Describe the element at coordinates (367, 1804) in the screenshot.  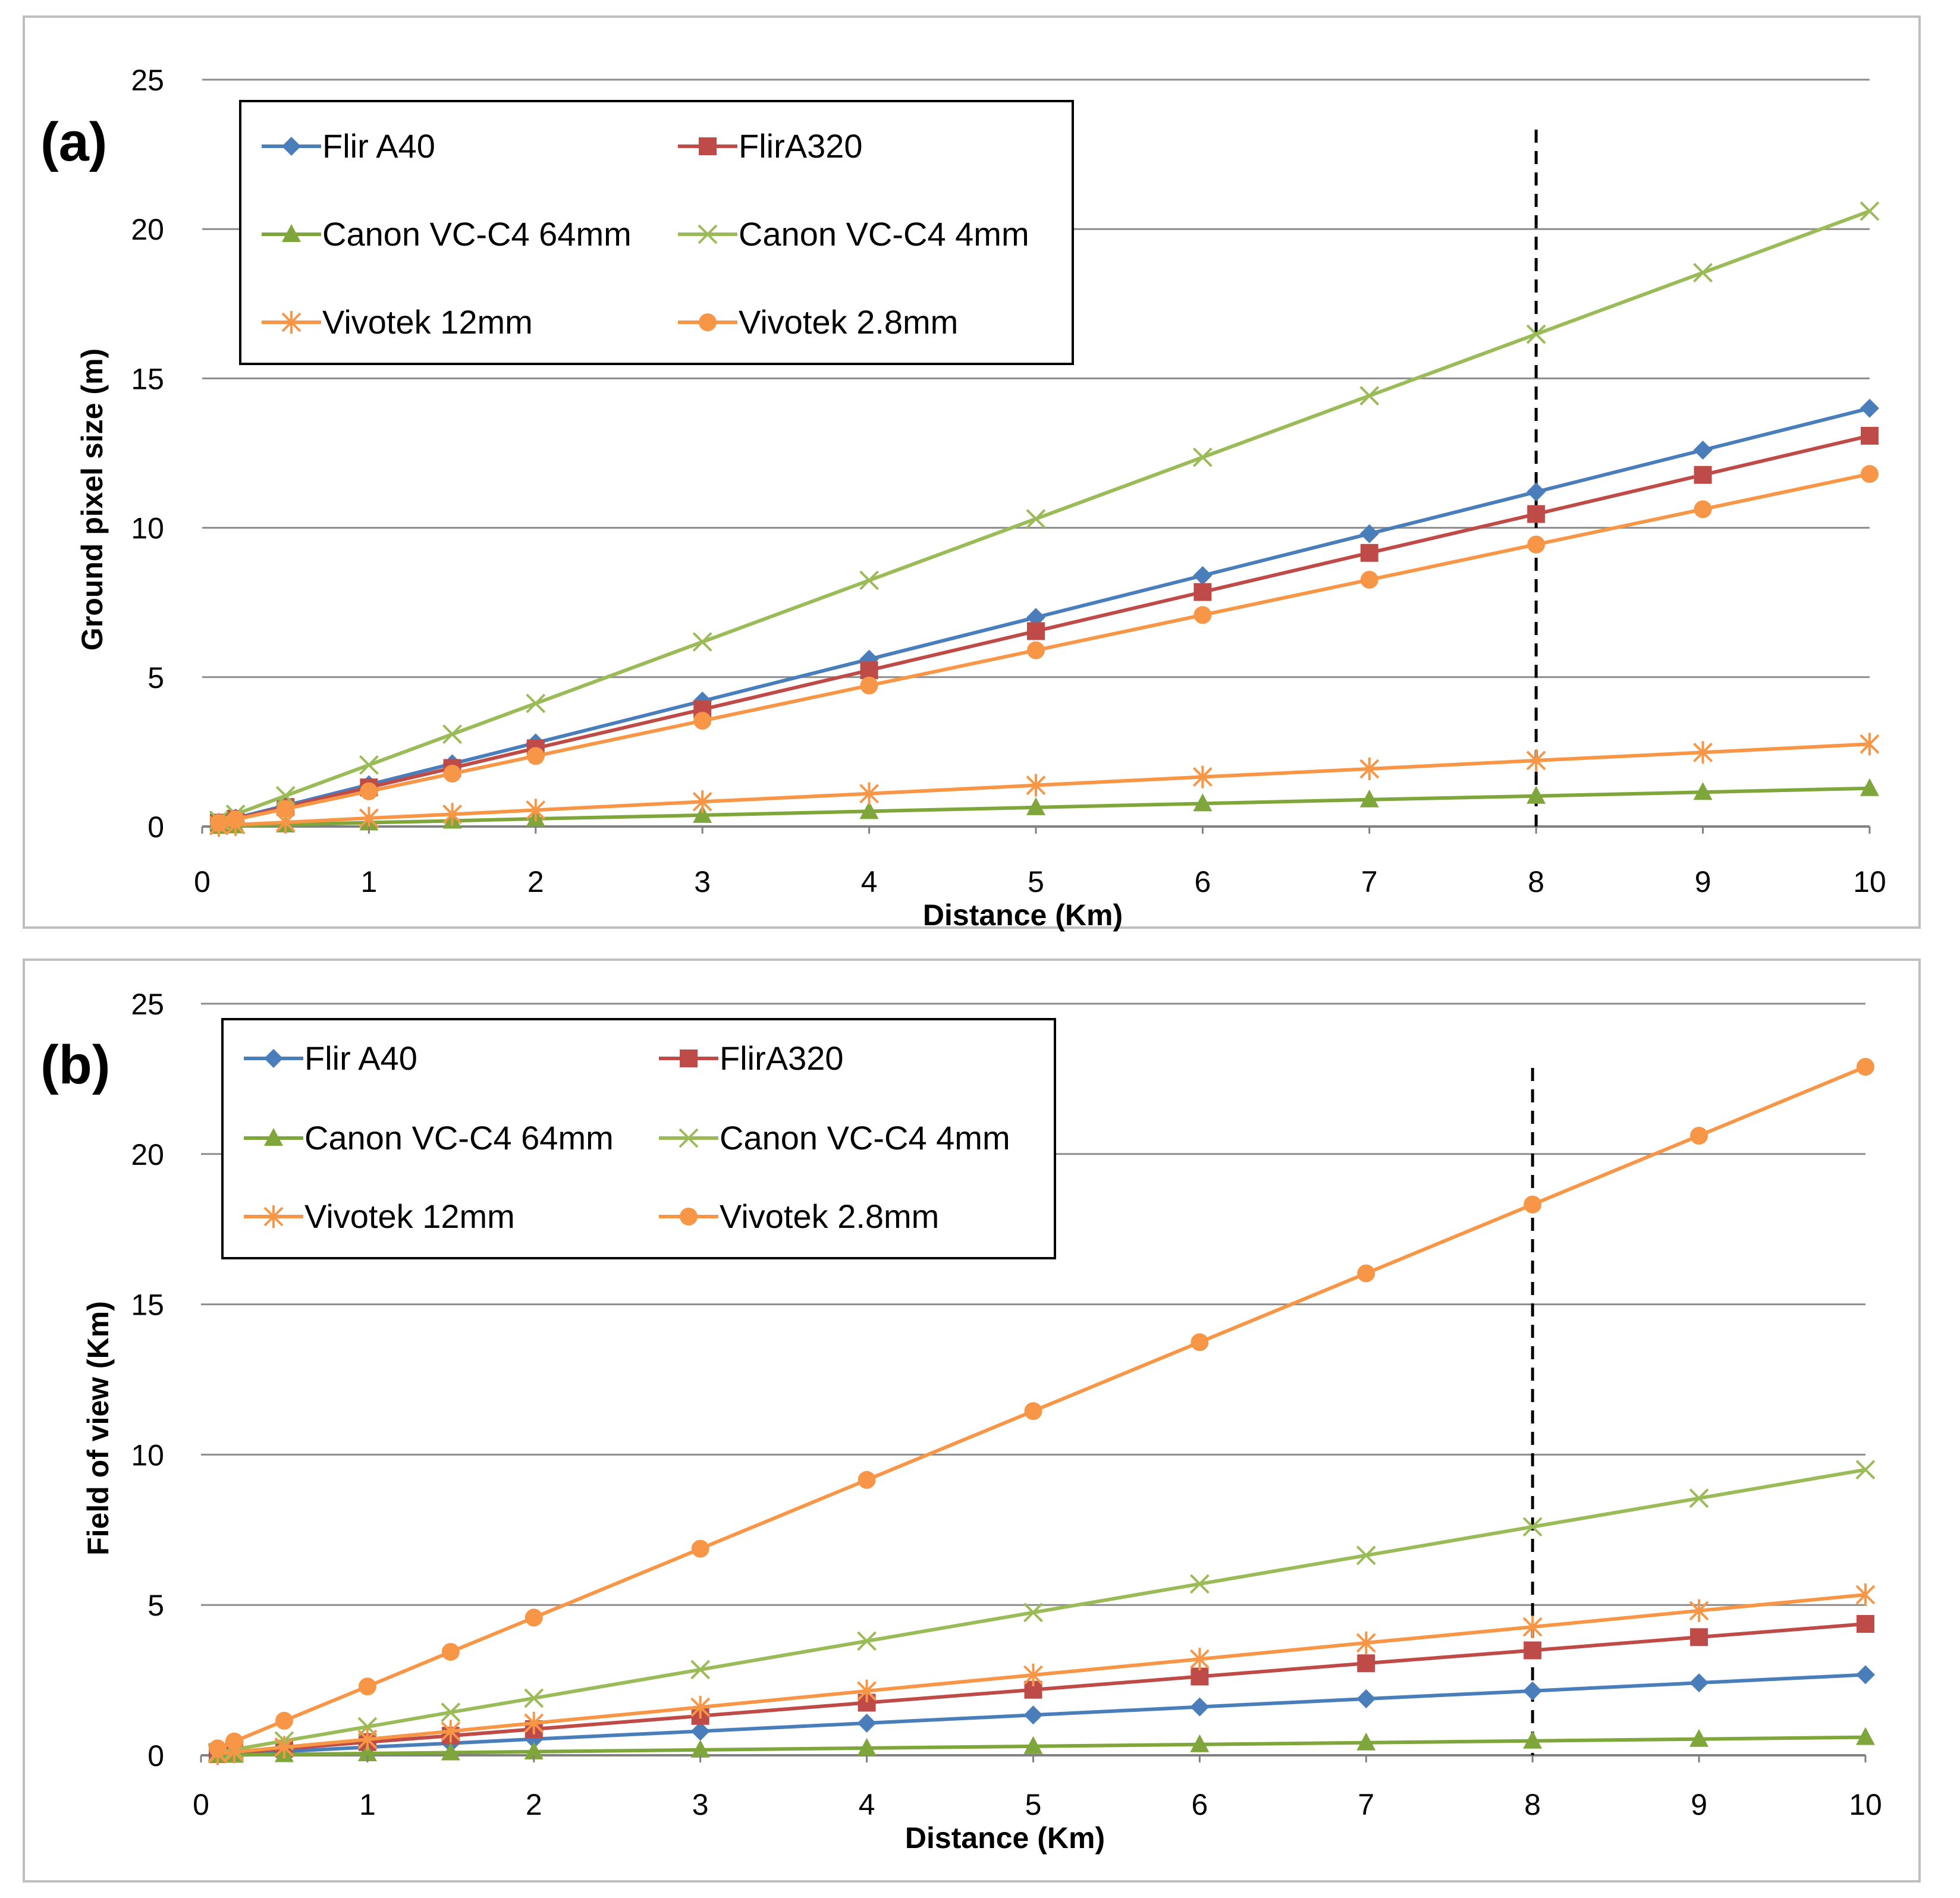
I see `x-tick-label: 1` at that location.